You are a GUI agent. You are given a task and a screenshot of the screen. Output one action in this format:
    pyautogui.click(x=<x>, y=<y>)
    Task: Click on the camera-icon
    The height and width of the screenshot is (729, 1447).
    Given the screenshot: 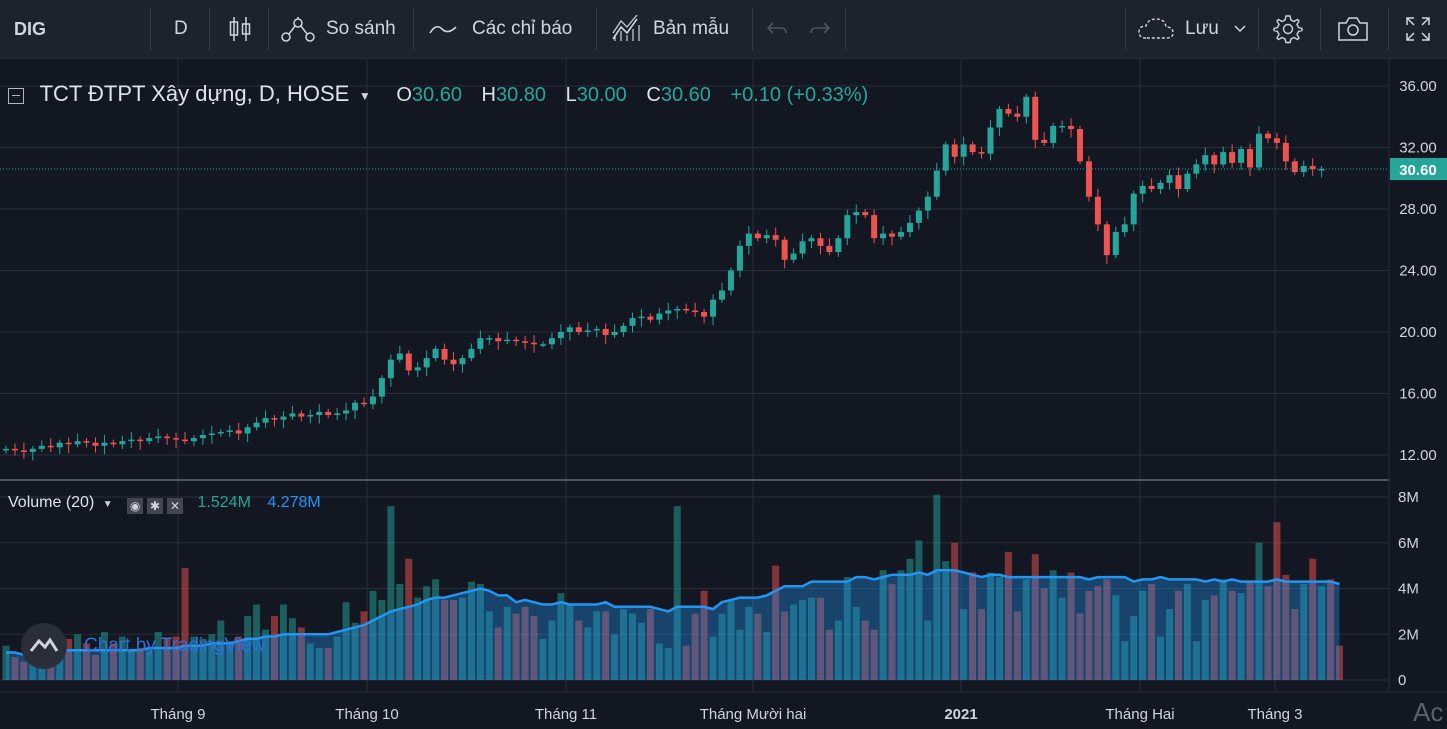 What is the action you would take?
    pyautogui.click(x=1353, y=29)
    